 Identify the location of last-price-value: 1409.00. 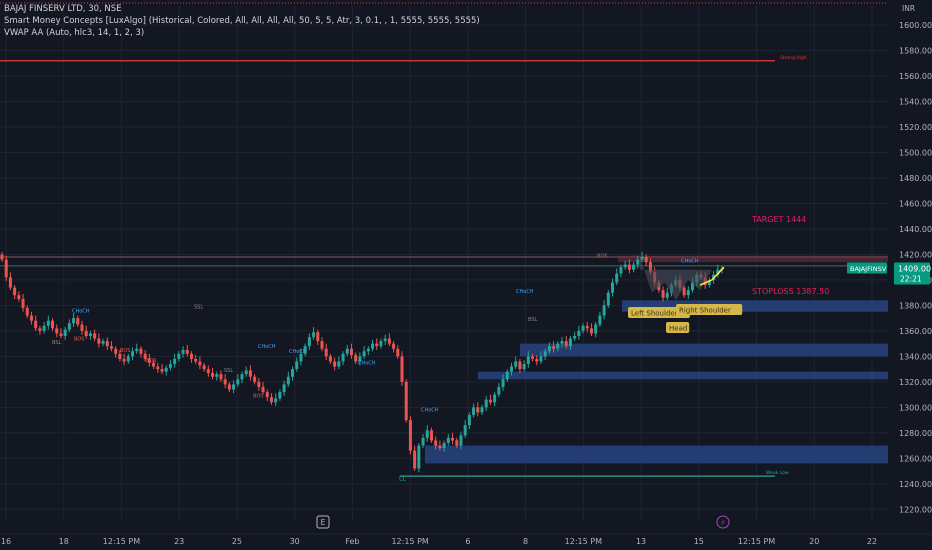
(914, 268).